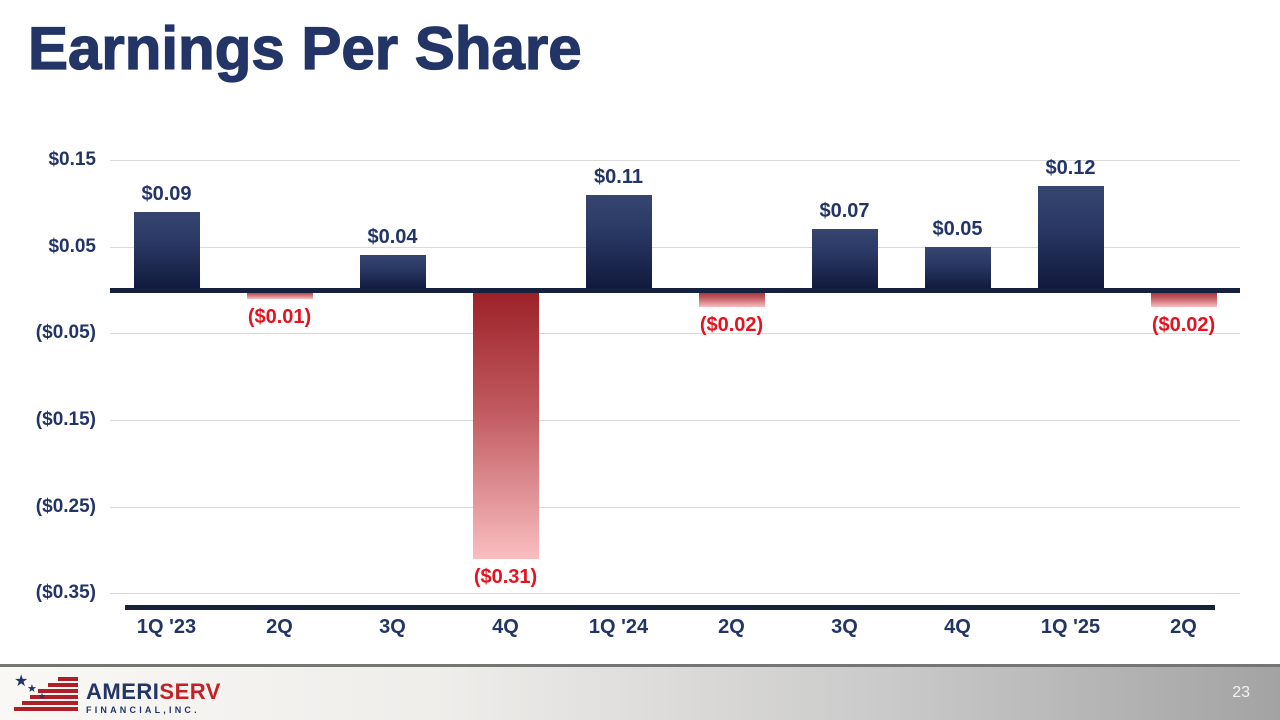 This screenshot has width=1280, height=720. What do you see at coordinates (1070, 237) in the screenshot?
I see `bar-1Q25` at bounding box center [1070, 237].